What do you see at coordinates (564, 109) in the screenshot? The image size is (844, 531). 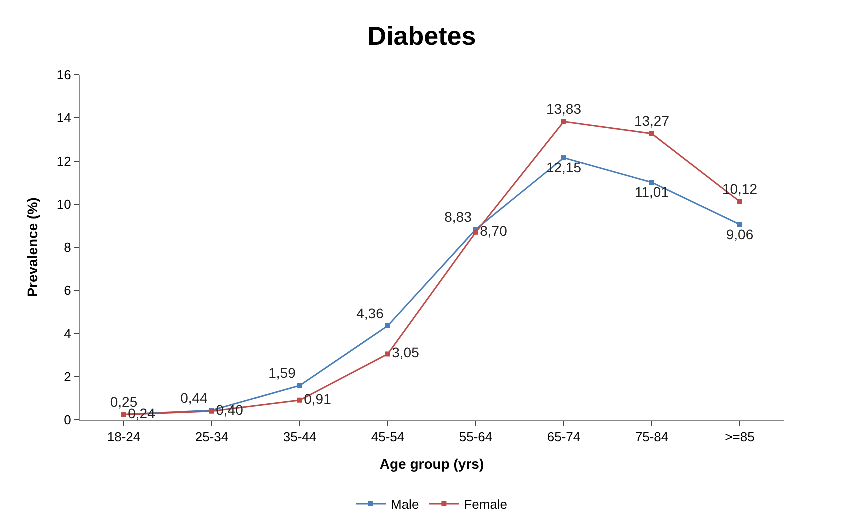 I see `data-label: 13,83` at bounding box center [564, 109].